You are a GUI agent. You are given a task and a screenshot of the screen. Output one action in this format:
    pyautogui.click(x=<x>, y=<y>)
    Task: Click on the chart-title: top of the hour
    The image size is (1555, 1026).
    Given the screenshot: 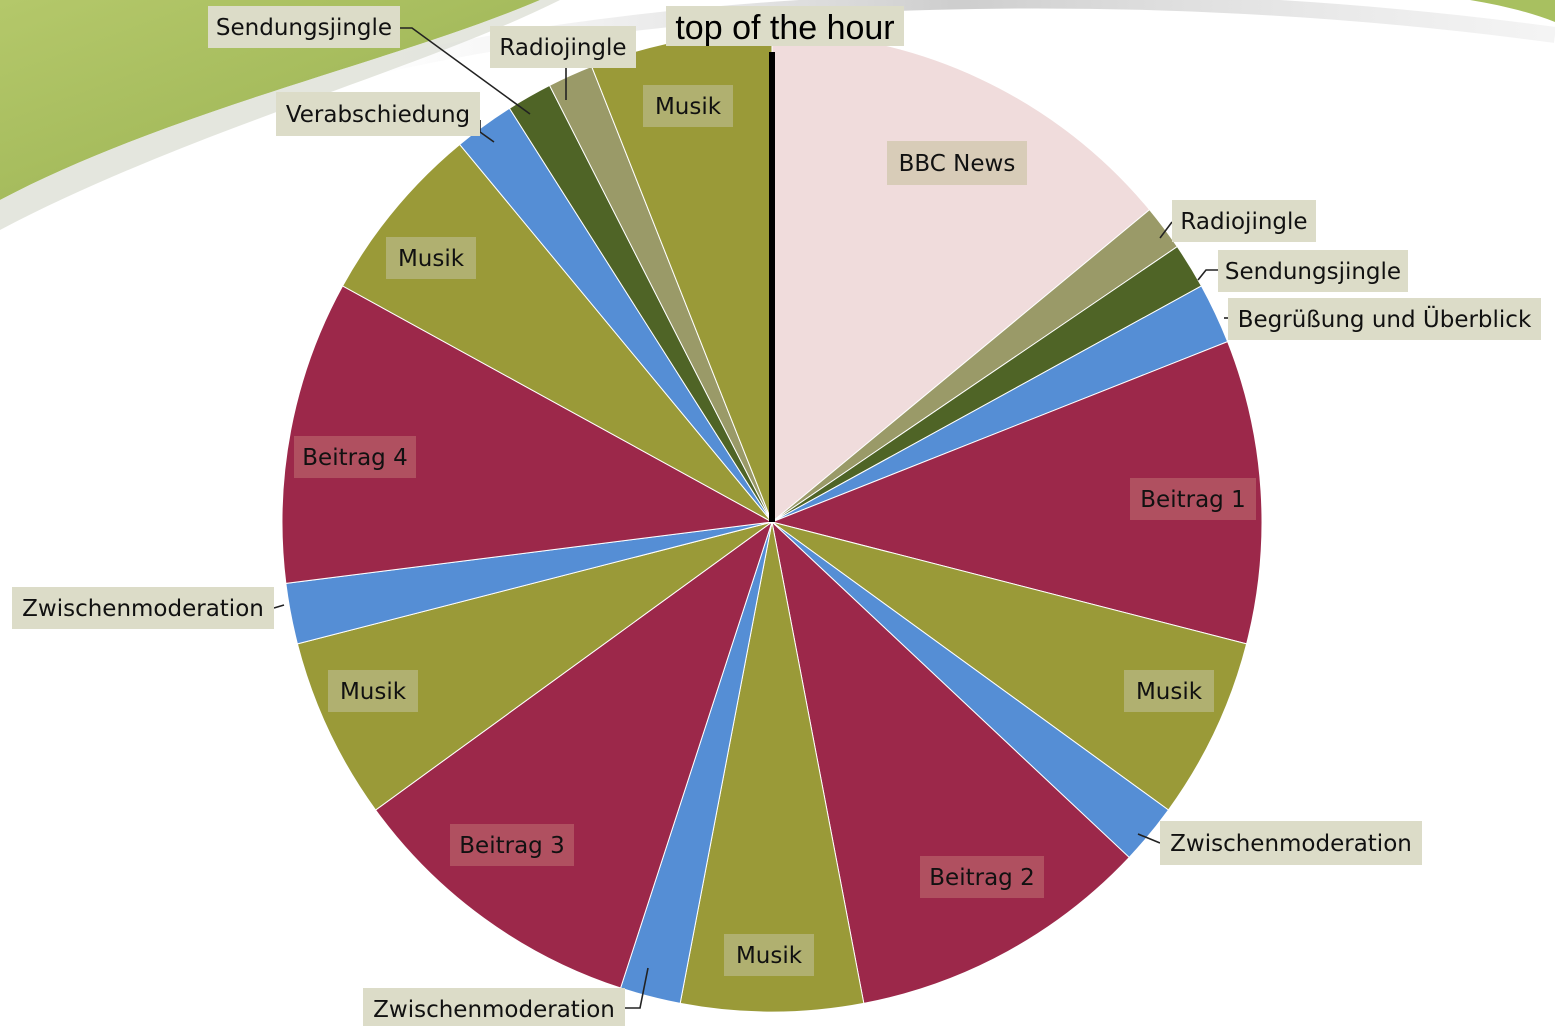 What is the action you would take?
    pyautogui.click(x=784, y=28)
    